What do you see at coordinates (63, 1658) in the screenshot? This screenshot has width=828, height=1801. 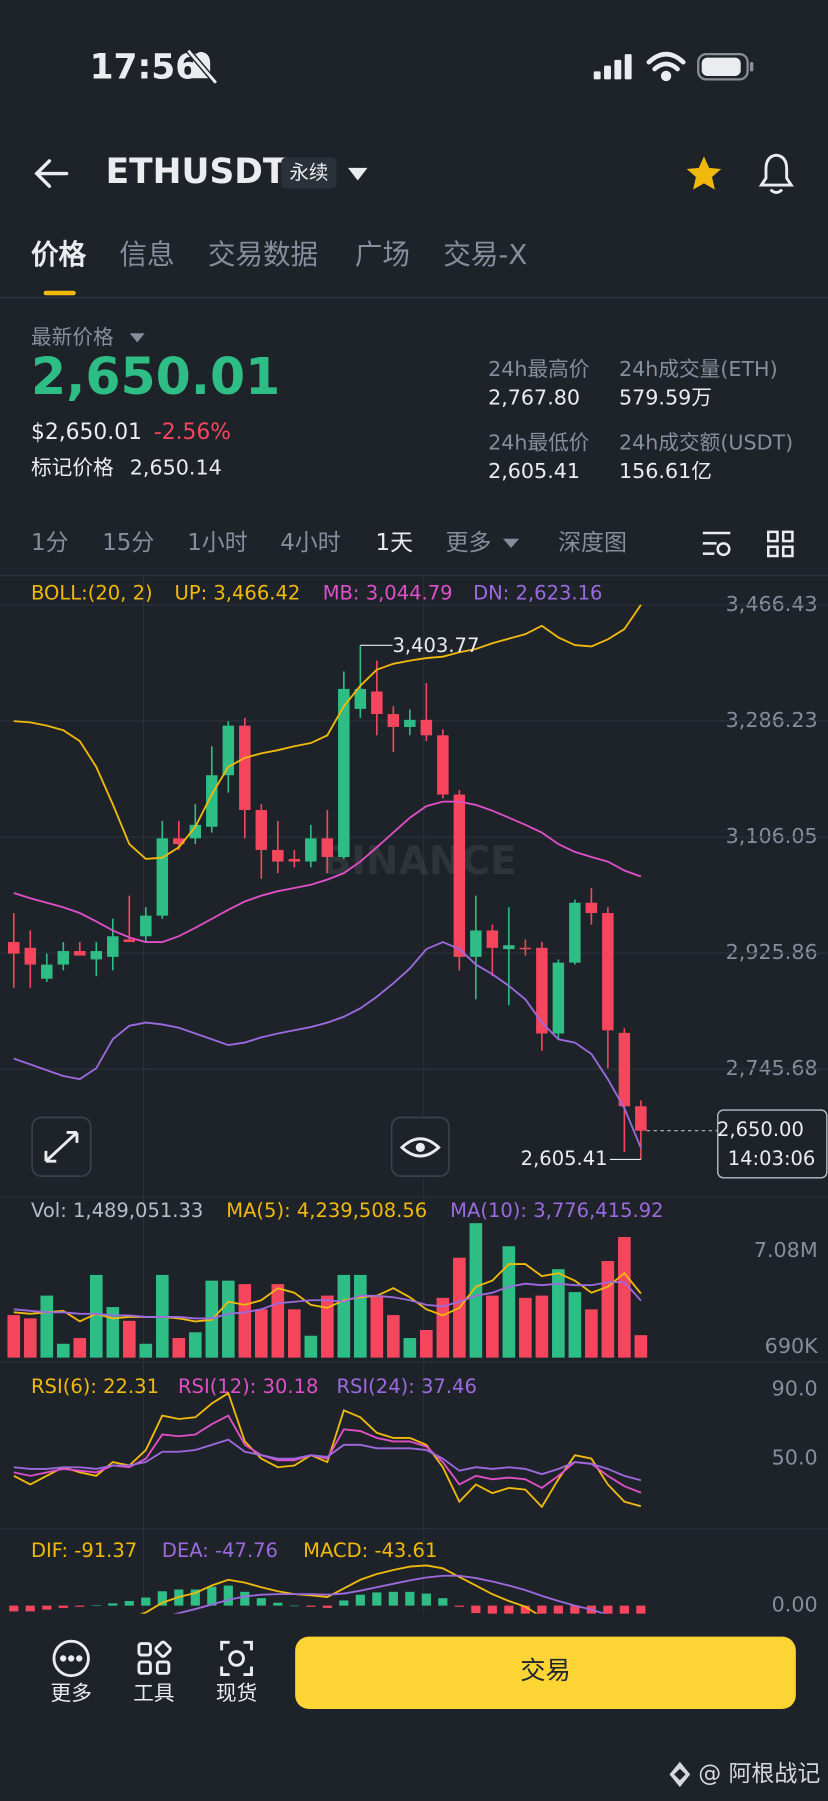 I see `more-dot` at bounding box center [63, 1658].